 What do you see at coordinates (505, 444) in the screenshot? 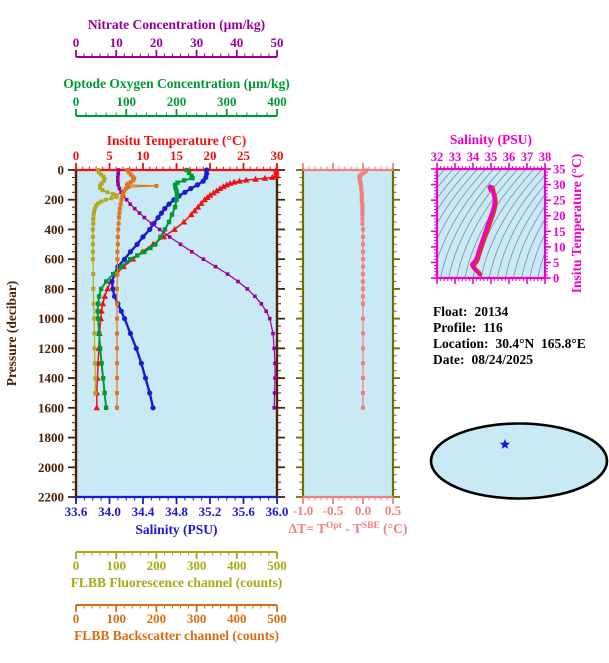
I see `float-location-star` at bounding box center [505, 444].